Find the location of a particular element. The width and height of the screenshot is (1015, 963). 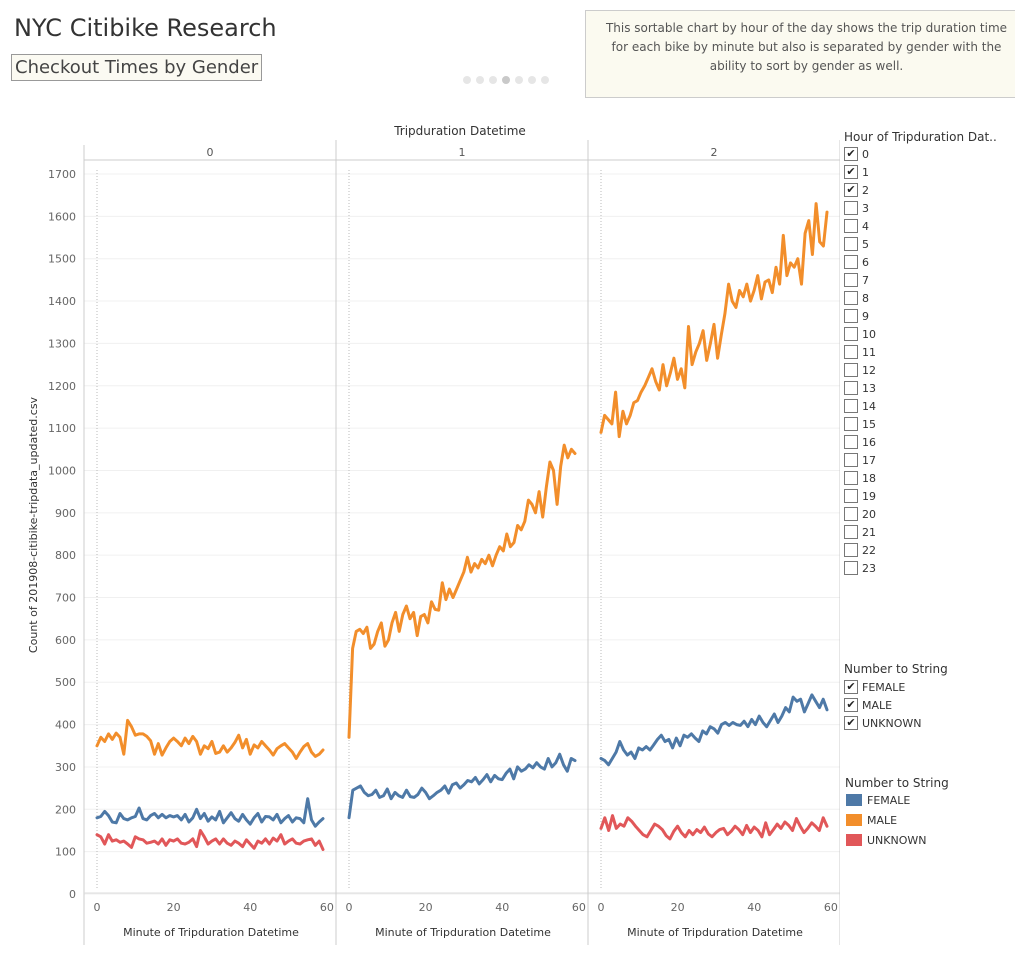

hour-filter-label: 1 is located at coordinates (865, 172).